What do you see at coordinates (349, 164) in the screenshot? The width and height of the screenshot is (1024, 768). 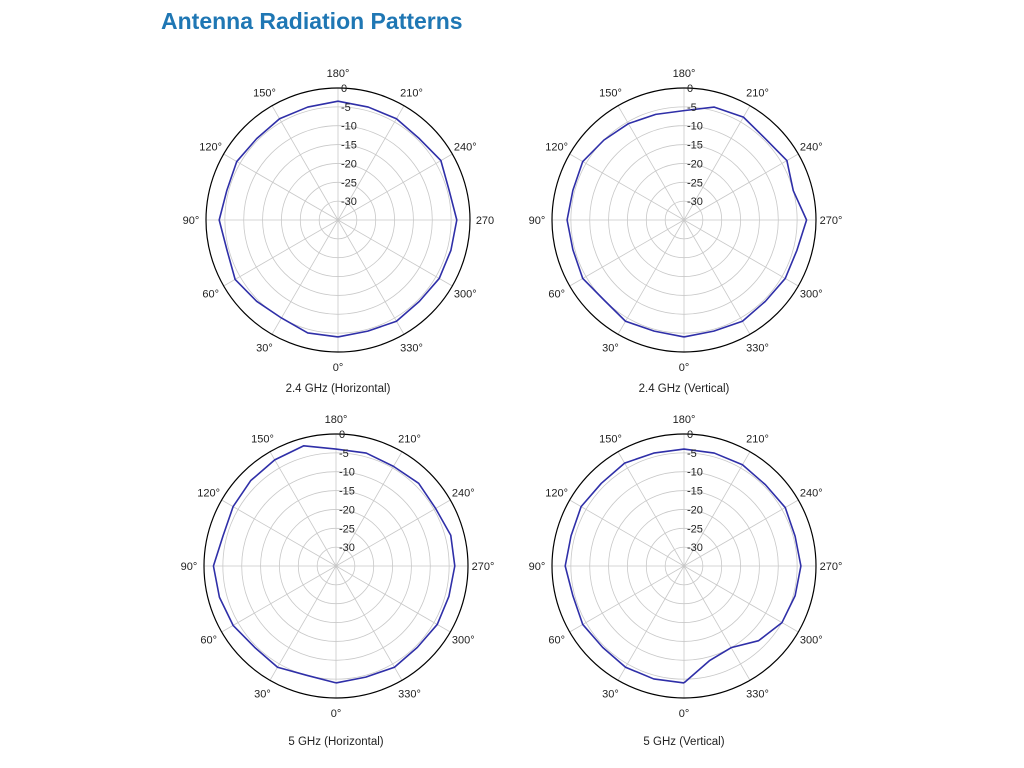 I see `radial-tick-label: -20` at bounding box center [349, 164].